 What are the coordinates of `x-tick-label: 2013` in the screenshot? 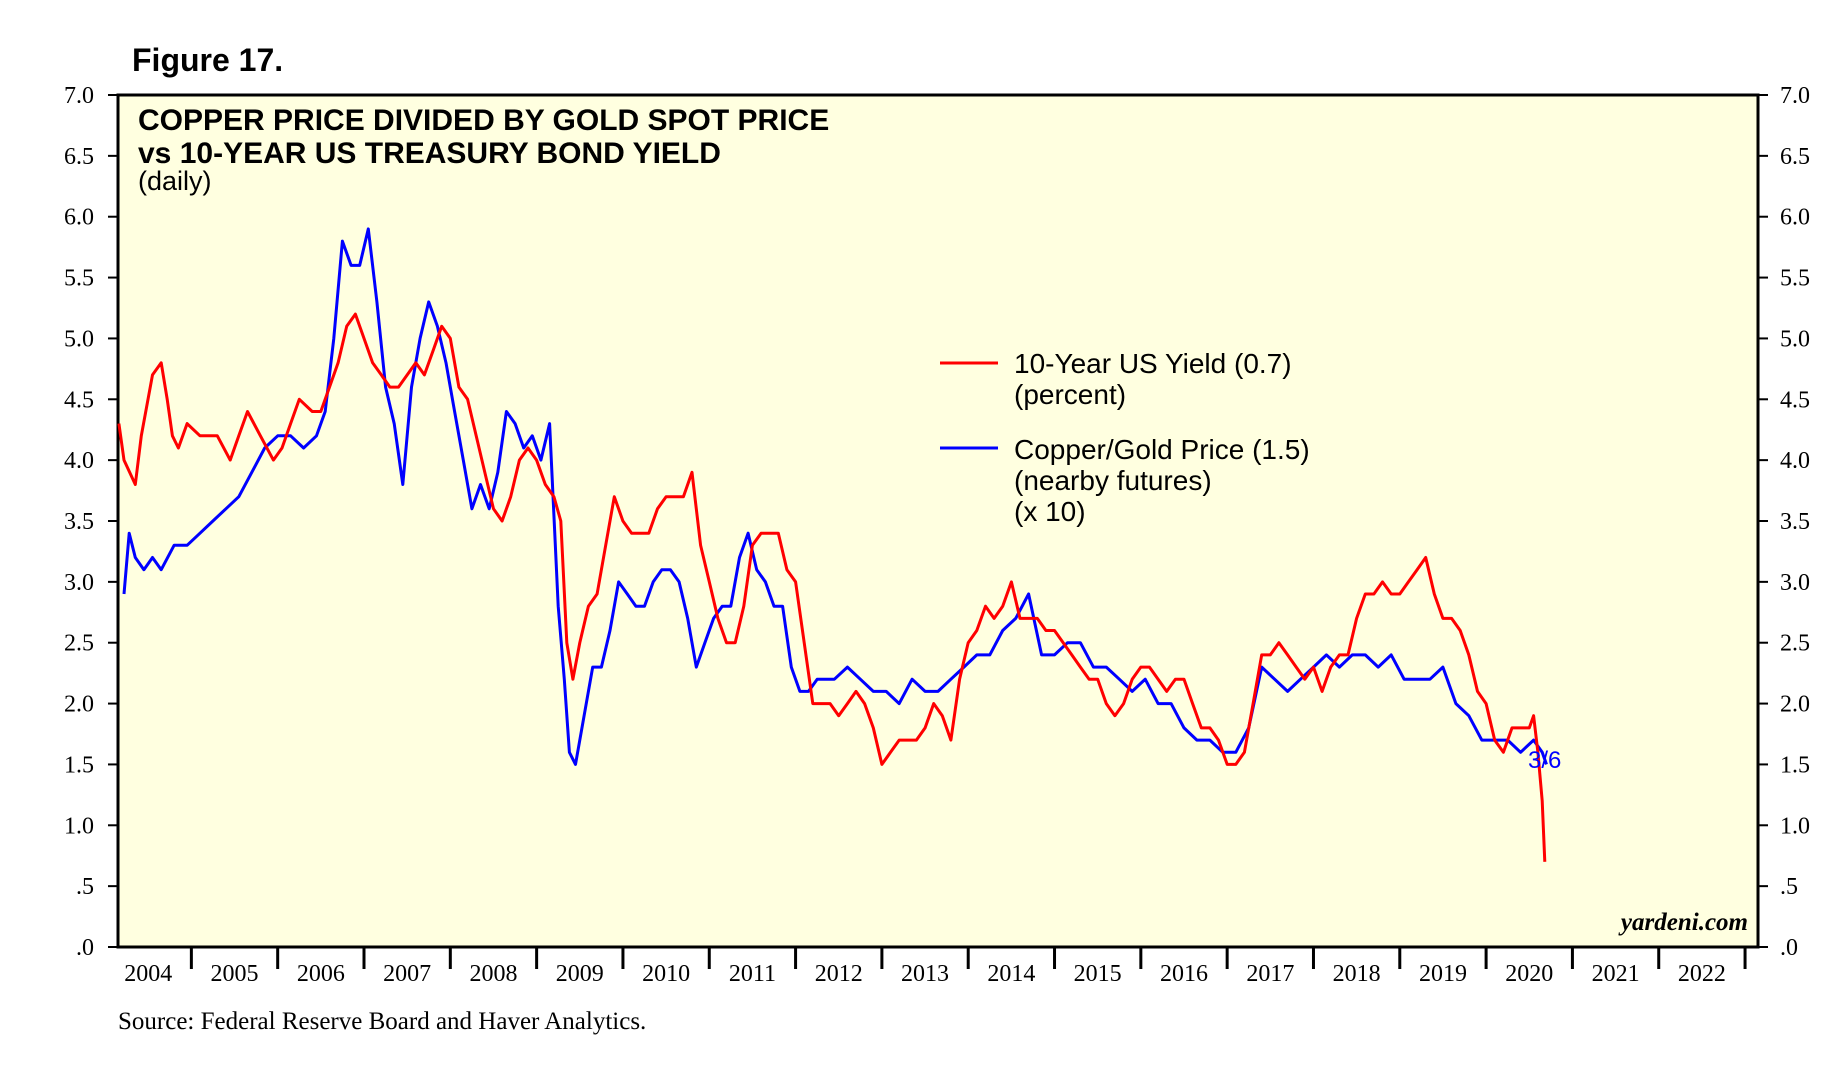 It's located at (925, 974).